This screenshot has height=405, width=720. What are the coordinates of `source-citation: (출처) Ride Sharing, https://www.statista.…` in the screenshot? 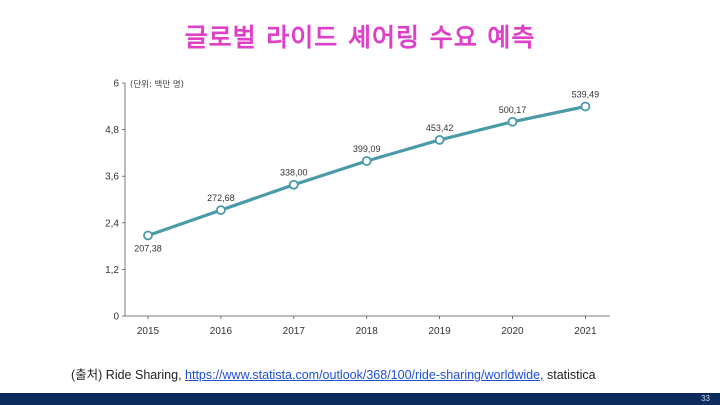 It's located at (333, 373).